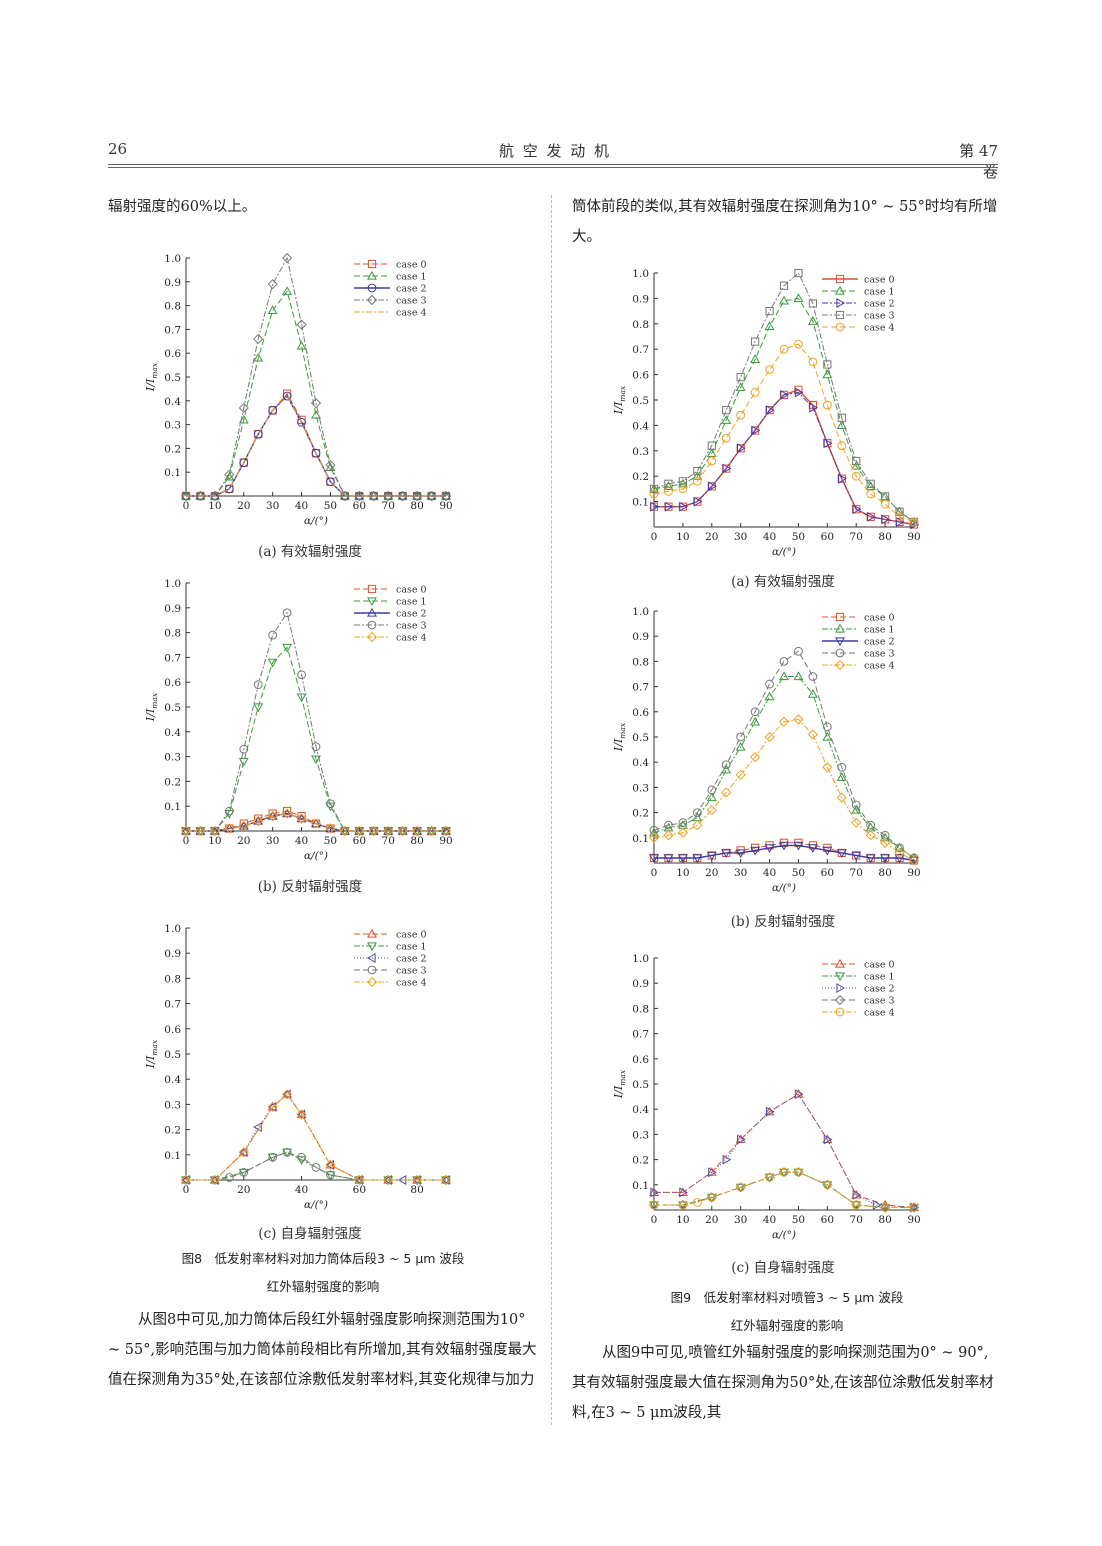 The image size is (1102, 1546). What do you see at coordinates (411, 638) in the screenshot?
I see `legend-label: case 4` at bounding box center [411, 638].